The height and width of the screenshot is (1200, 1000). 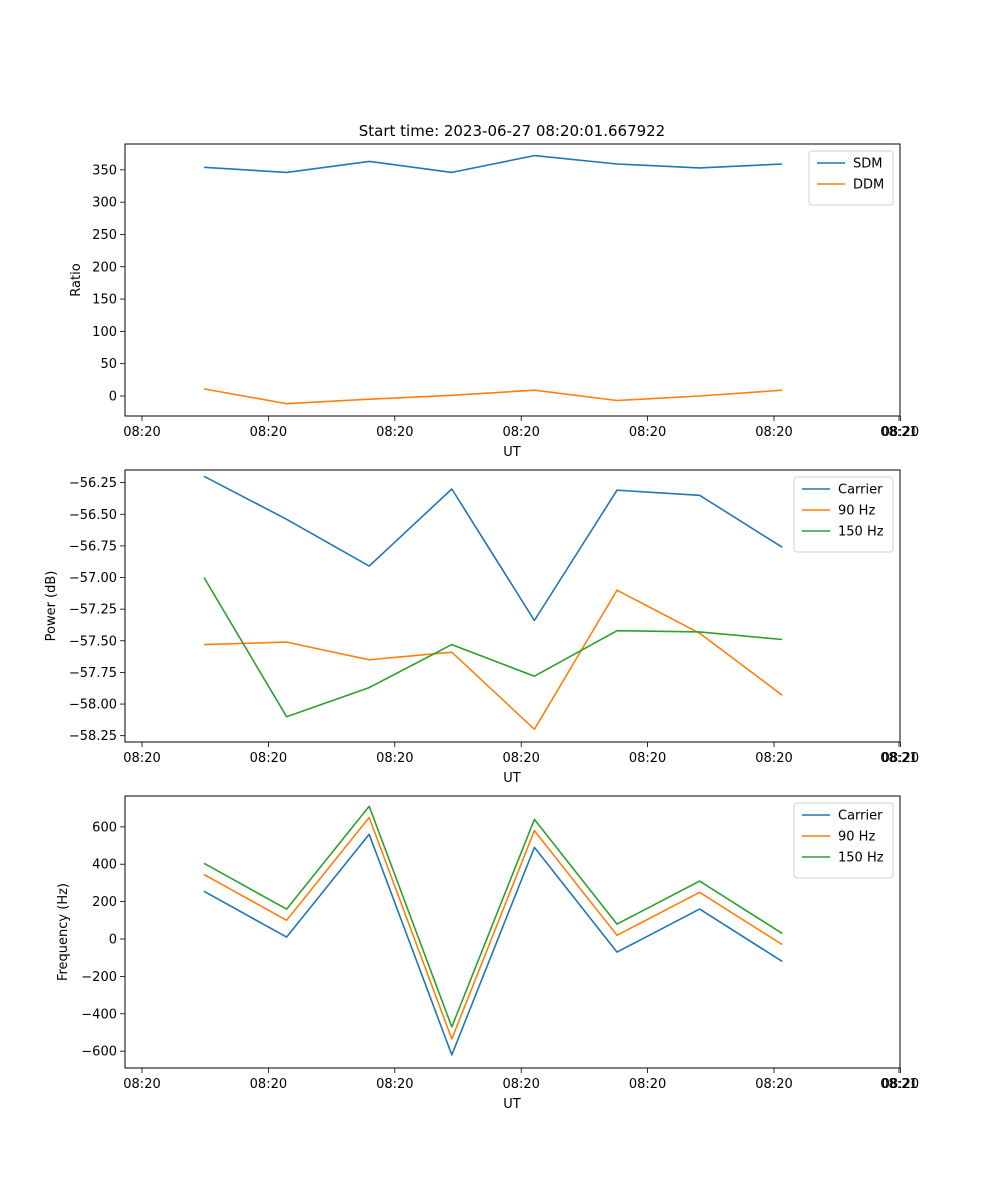 What do you see at coordinates (104, 235) in the screenshot?
I see `y-tick-label: 250` at bounding box center [104, 235].